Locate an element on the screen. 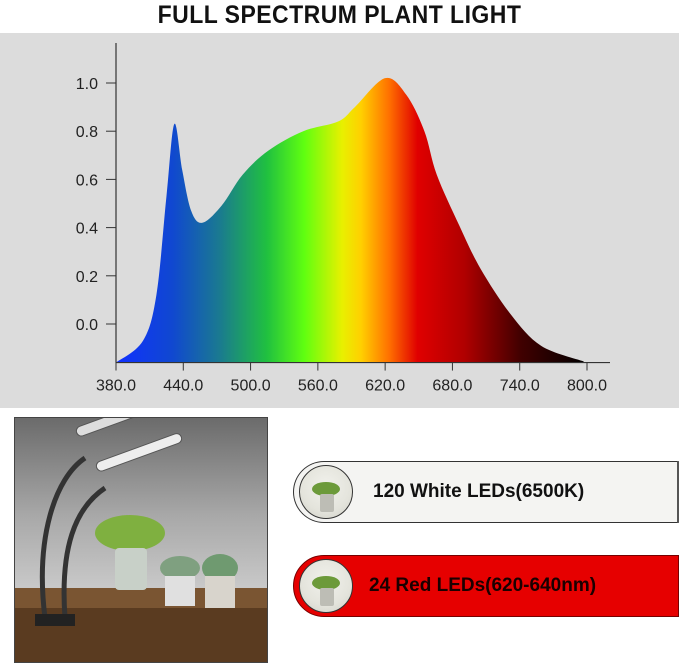 The image size is (679, 665). white-leds-badge: 120 White LEDs(6500K) is located at coordinates (486, 492).